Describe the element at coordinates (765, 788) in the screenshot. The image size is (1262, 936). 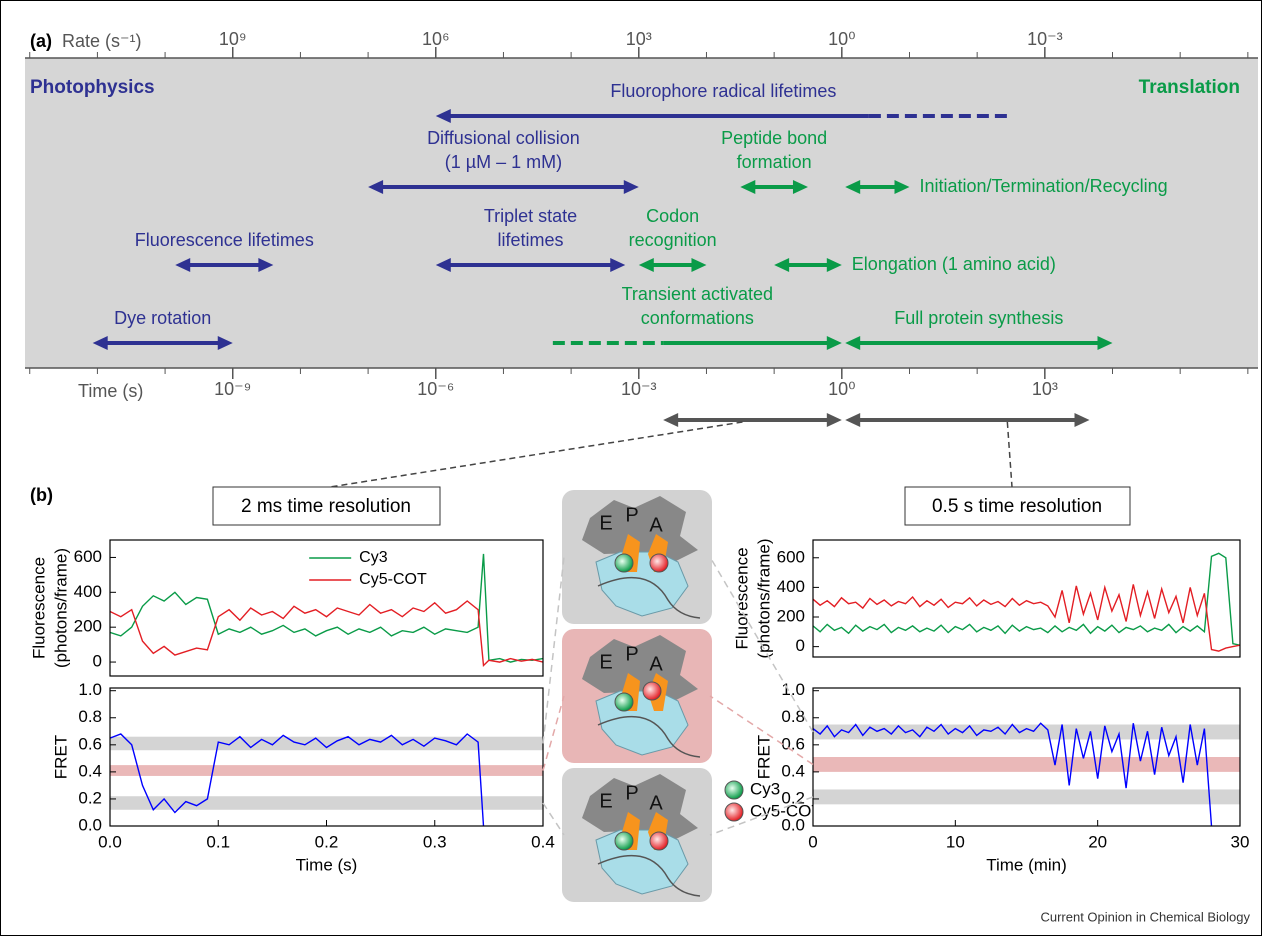
I see `dye-legend-label: Cy3` at that location.